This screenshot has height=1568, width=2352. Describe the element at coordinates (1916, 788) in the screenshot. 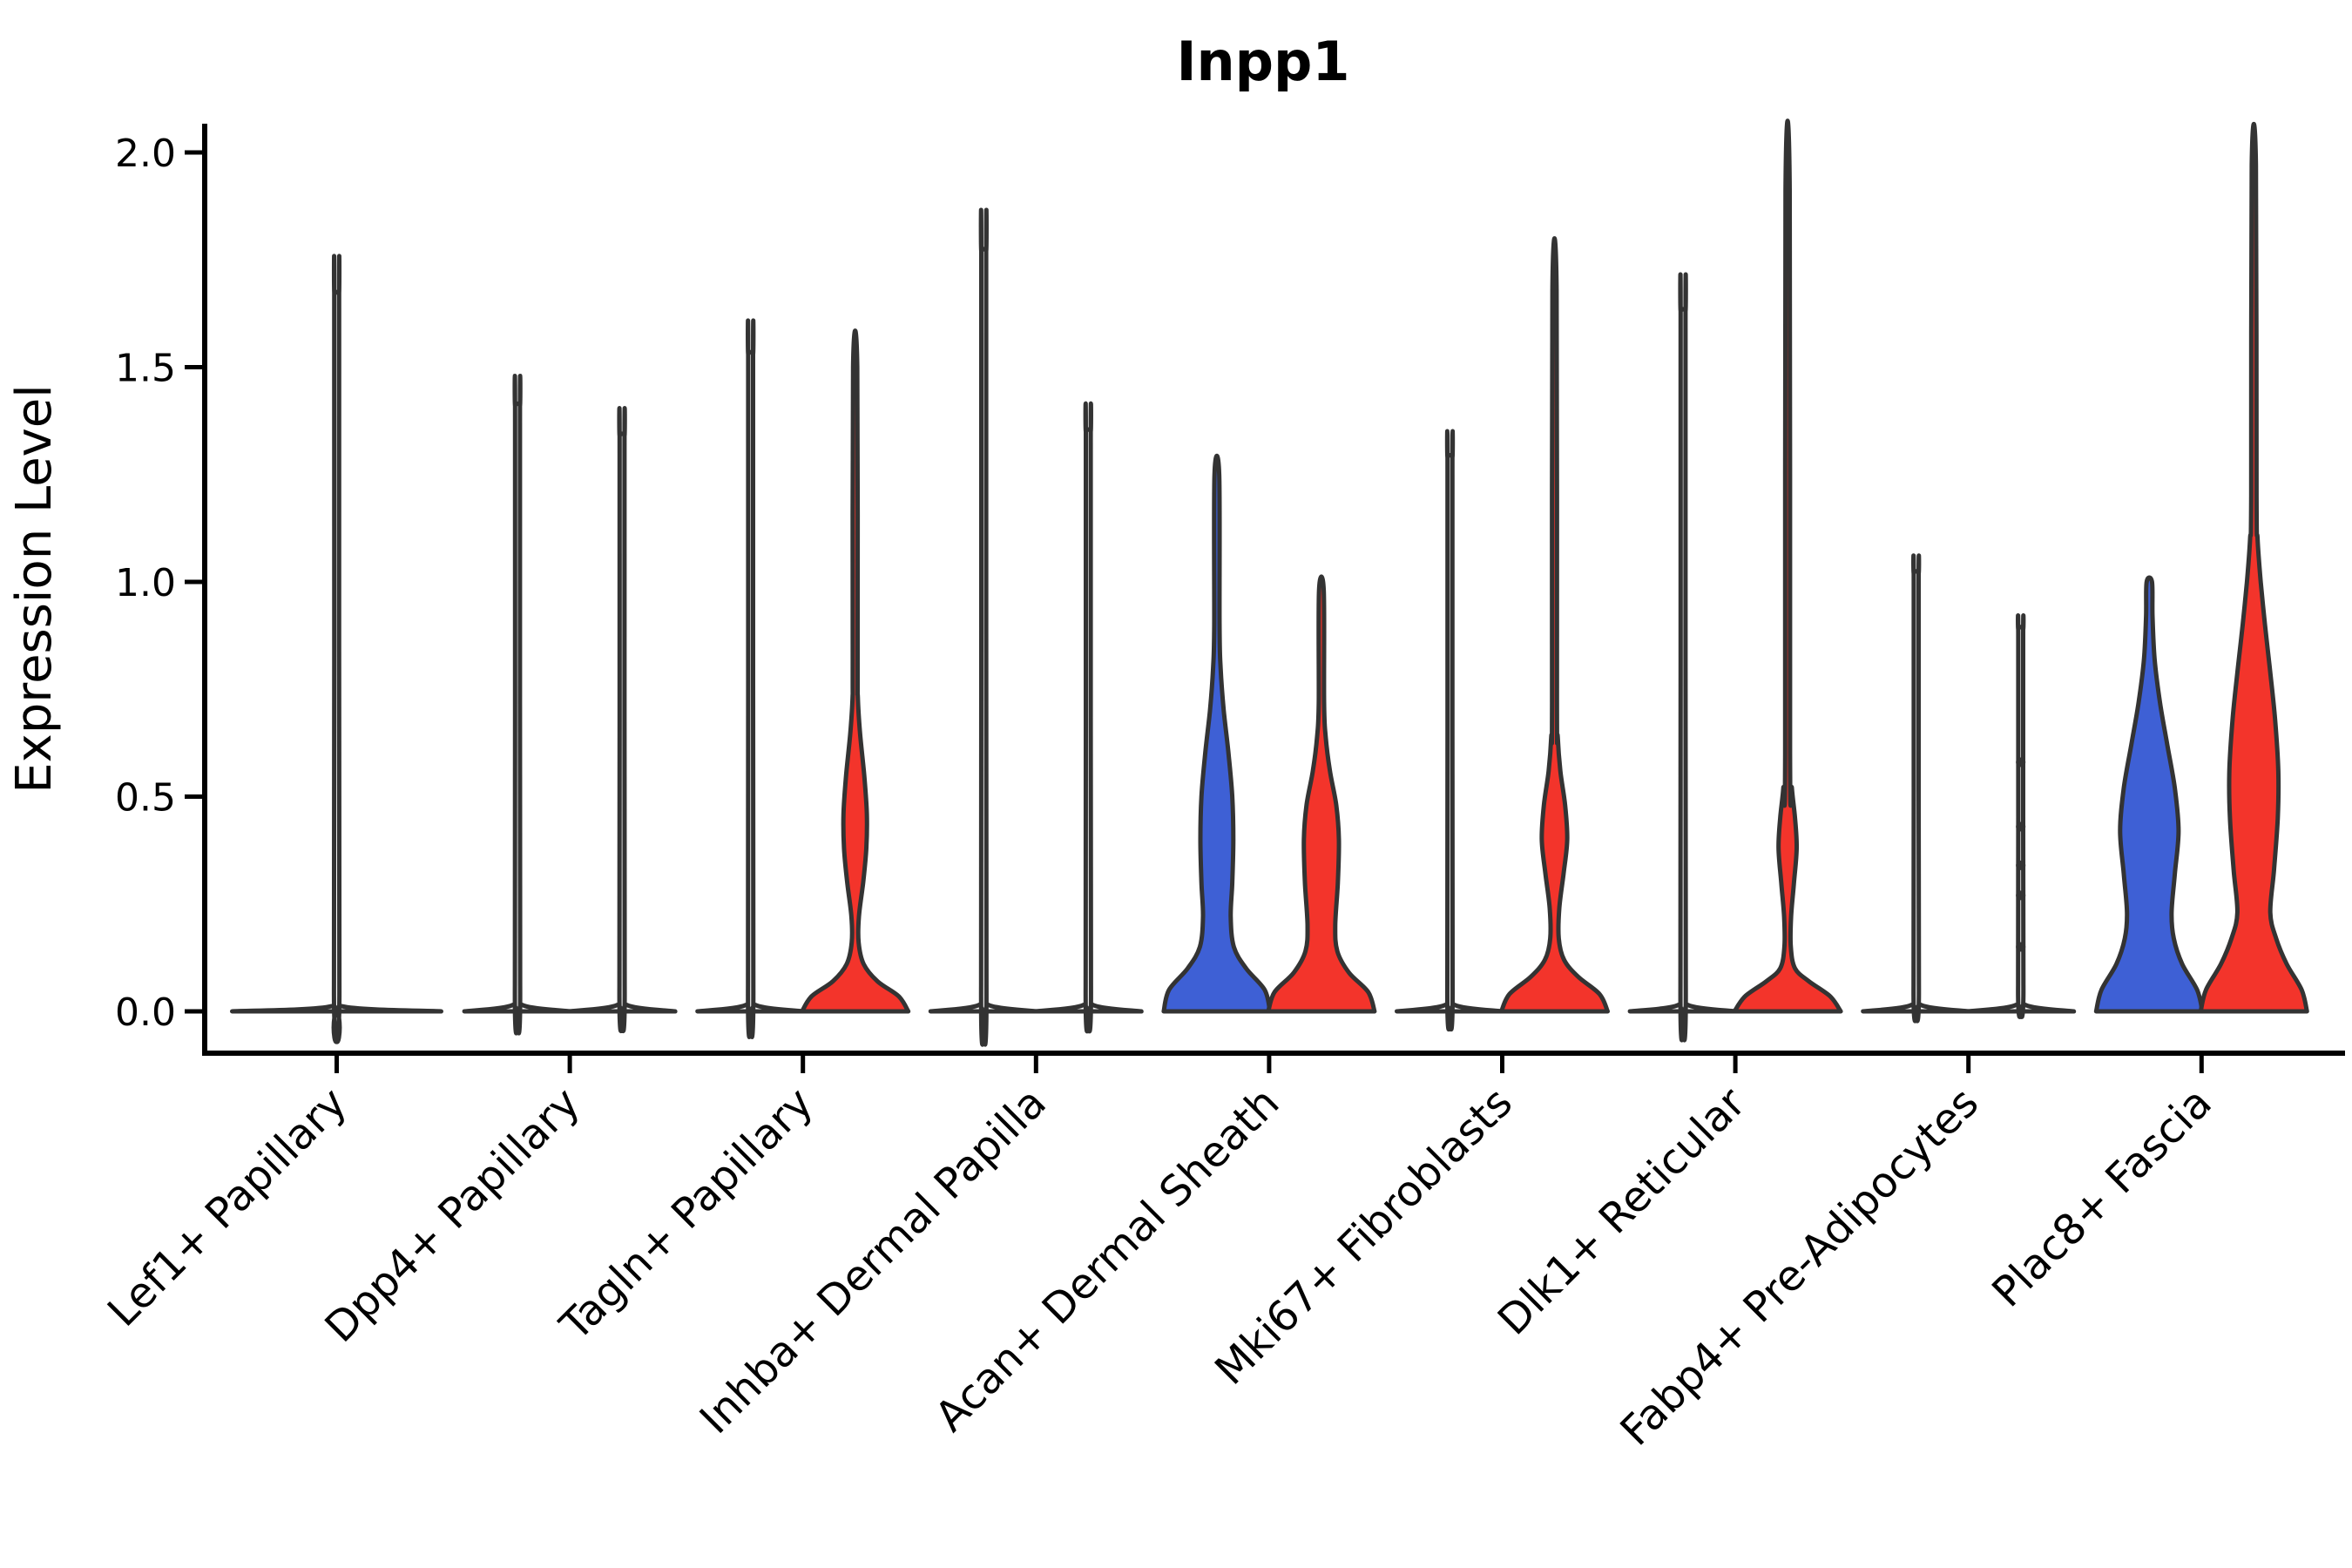

I see `violin-7-left` at that location.